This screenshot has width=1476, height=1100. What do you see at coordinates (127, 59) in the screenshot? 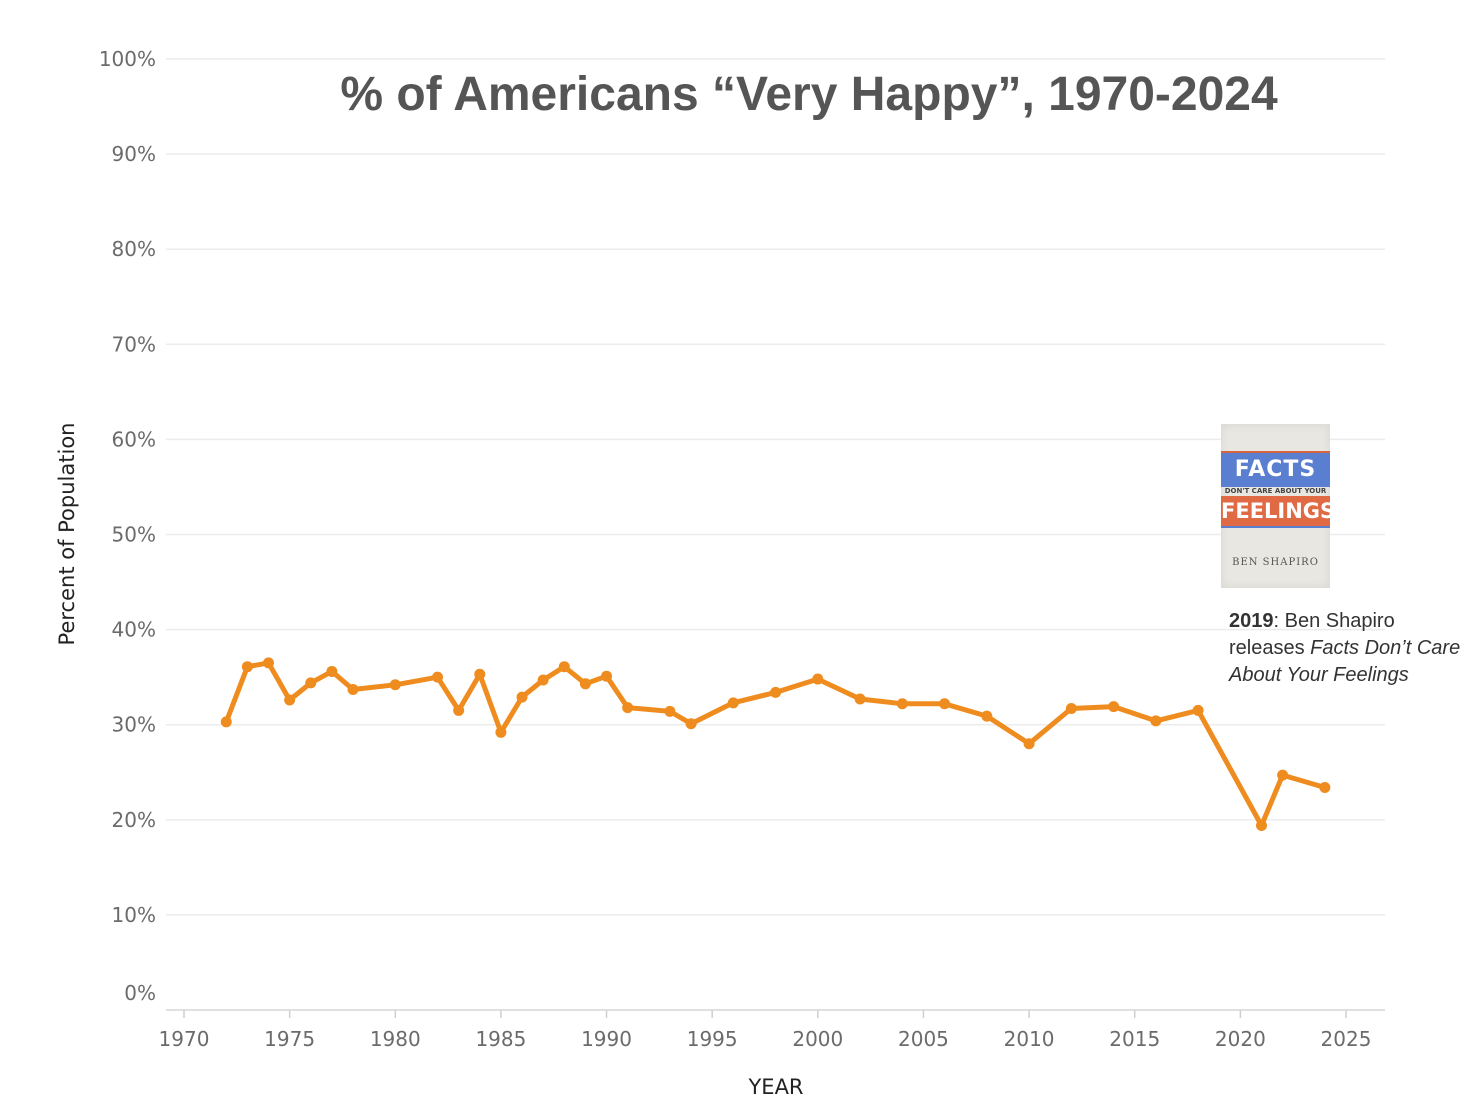
I see `y-tick-label: 100%` at bounding box center [127, 59].